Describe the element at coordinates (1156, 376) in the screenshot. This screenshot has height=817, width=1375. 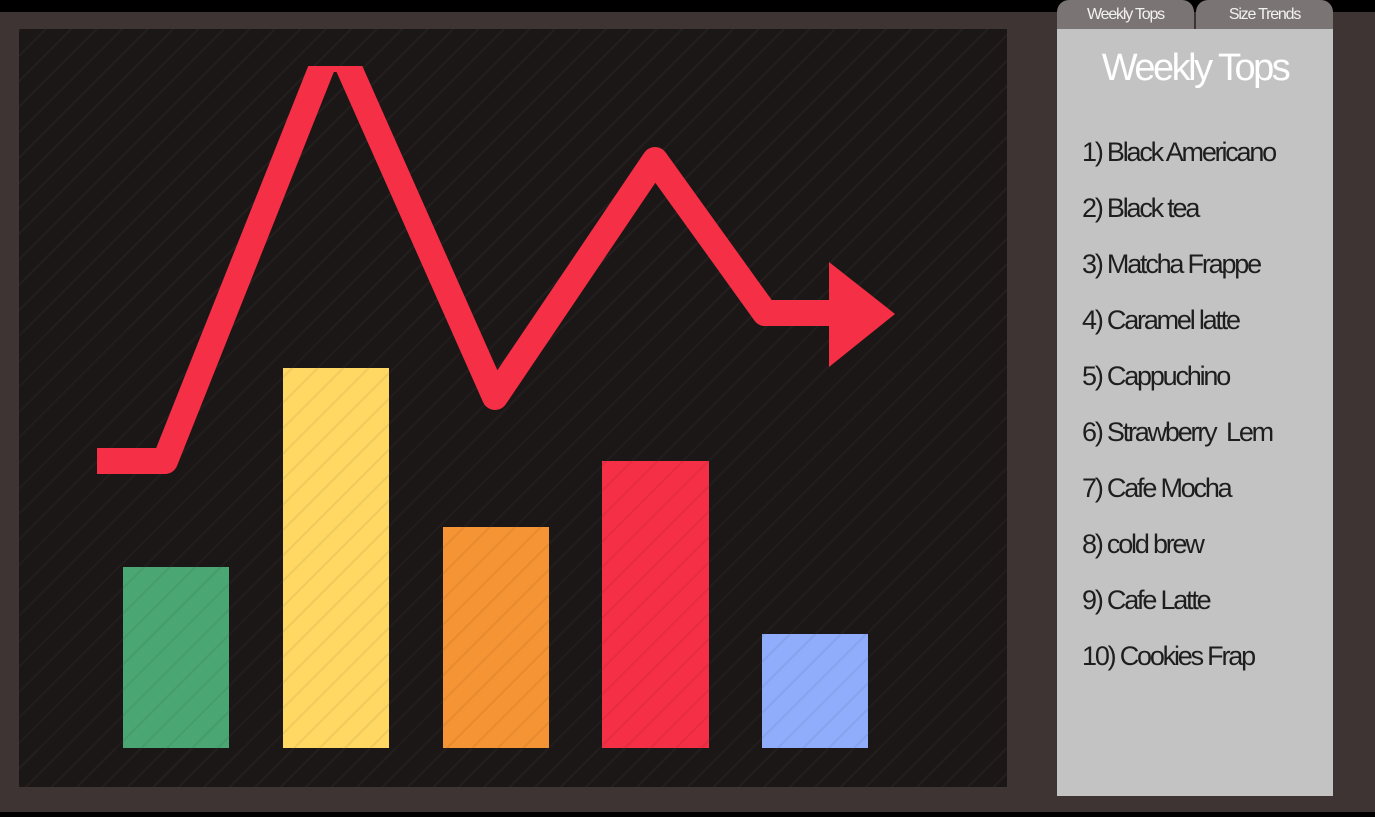
I see `list-item: 5) Cappuchino` at that location.